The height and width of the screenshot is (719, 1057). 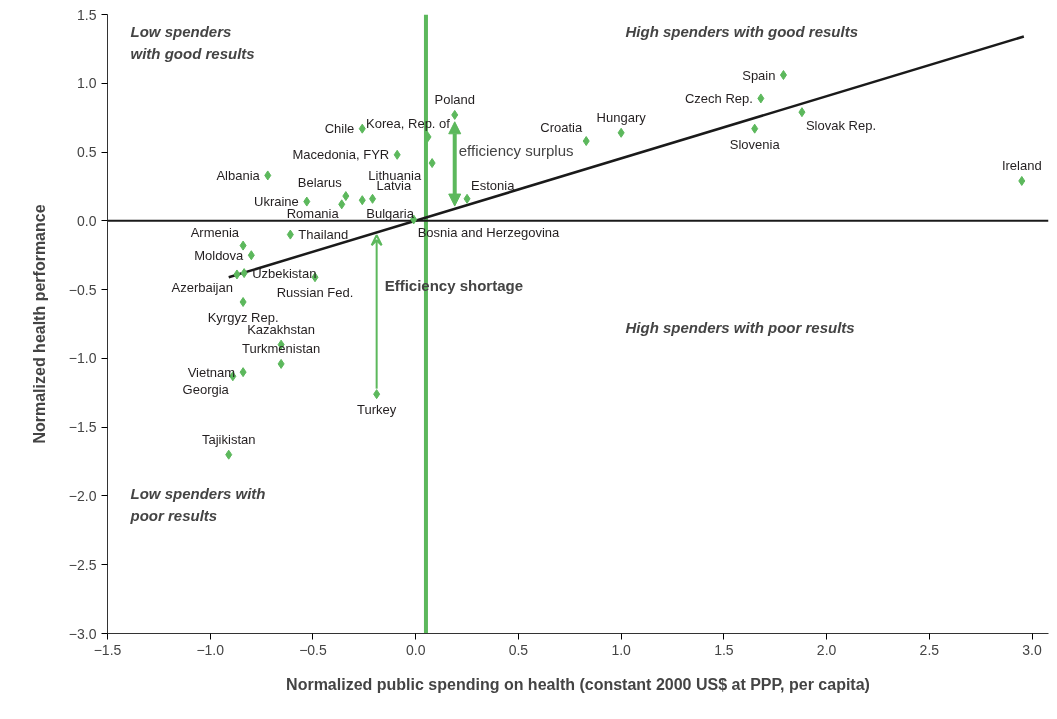 What do you see at coordinates (339, 129) in the screenshot?
I see `data-label: Chile` at bounding box center [339, 129].